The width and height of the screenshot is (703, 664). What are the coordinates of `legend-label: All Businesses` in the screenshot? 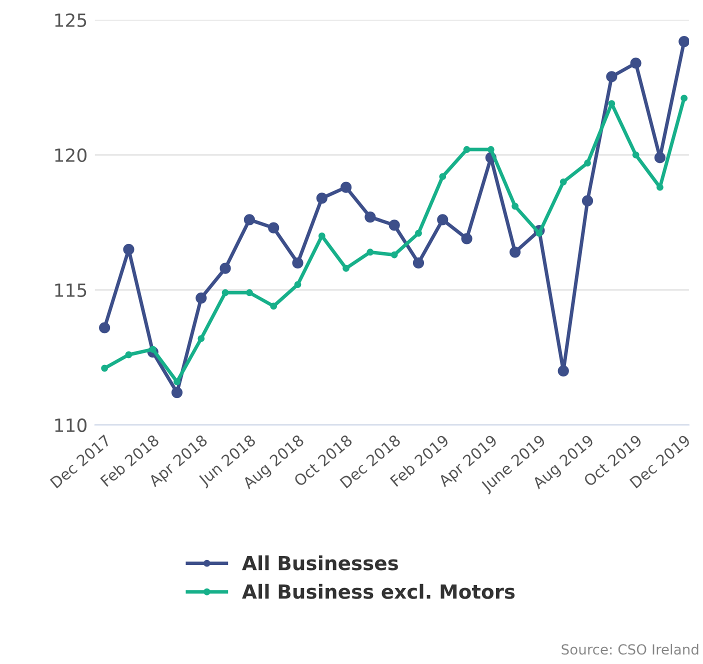 It's located at (320, 562).